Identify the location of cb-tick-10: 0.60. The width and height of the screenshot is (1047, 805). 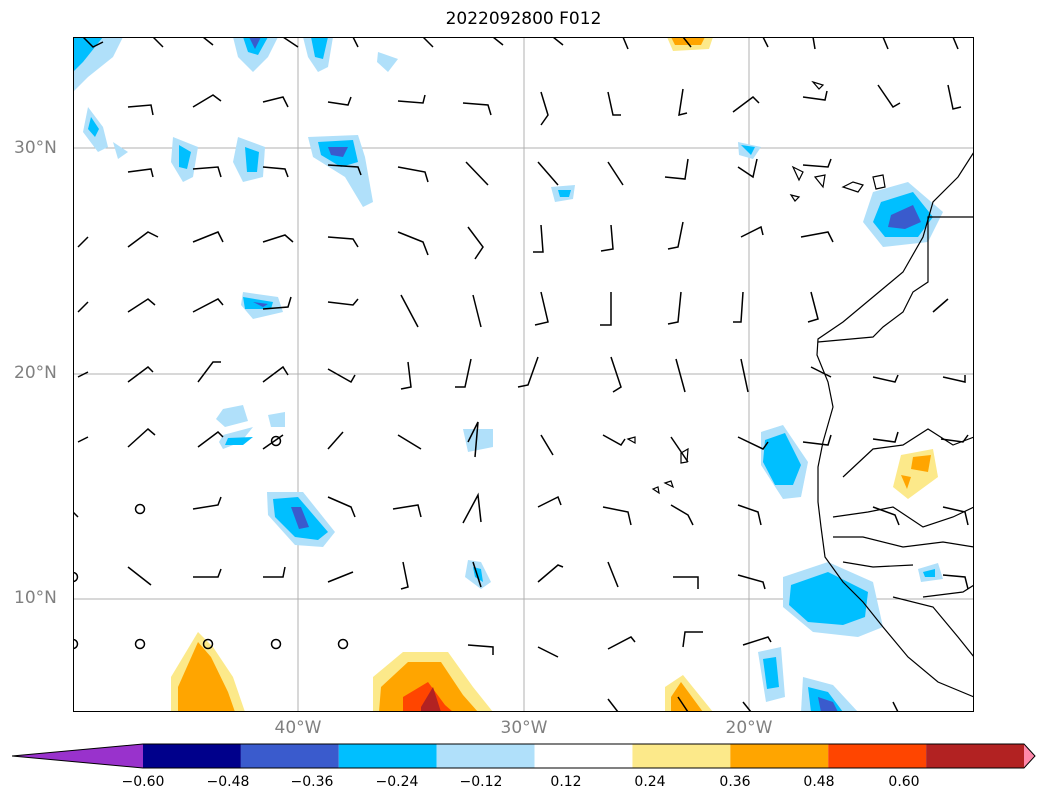
(904, 782).